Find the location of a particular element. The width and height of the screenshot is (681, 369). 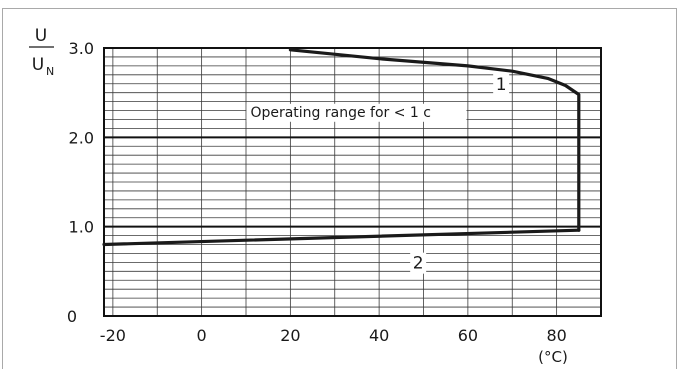

x-tick-label: 20 is located at coordinates (290, 335).